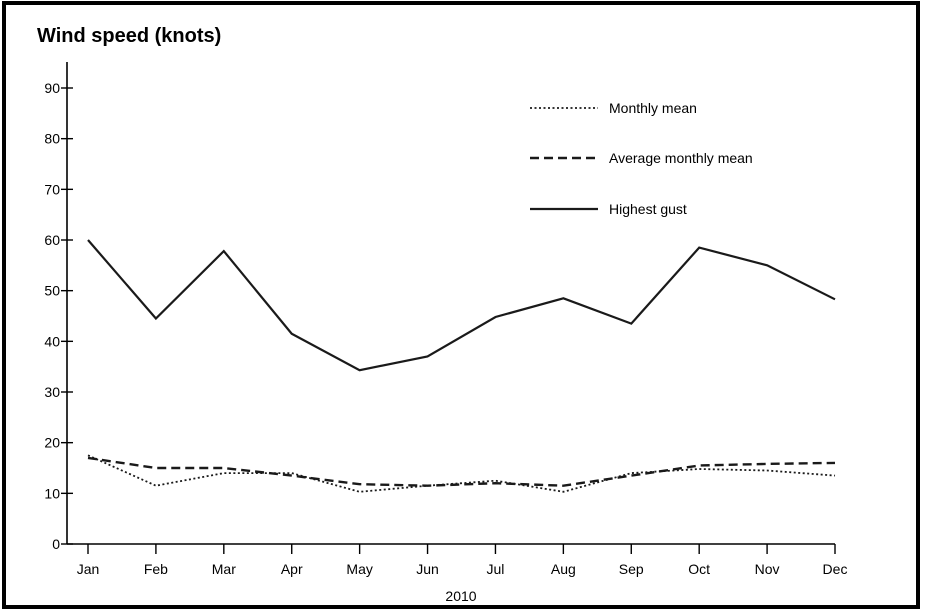  Describe the element at coordinates (52, 139) in the screenshot. I see `y-tick-label: 80` at that location.